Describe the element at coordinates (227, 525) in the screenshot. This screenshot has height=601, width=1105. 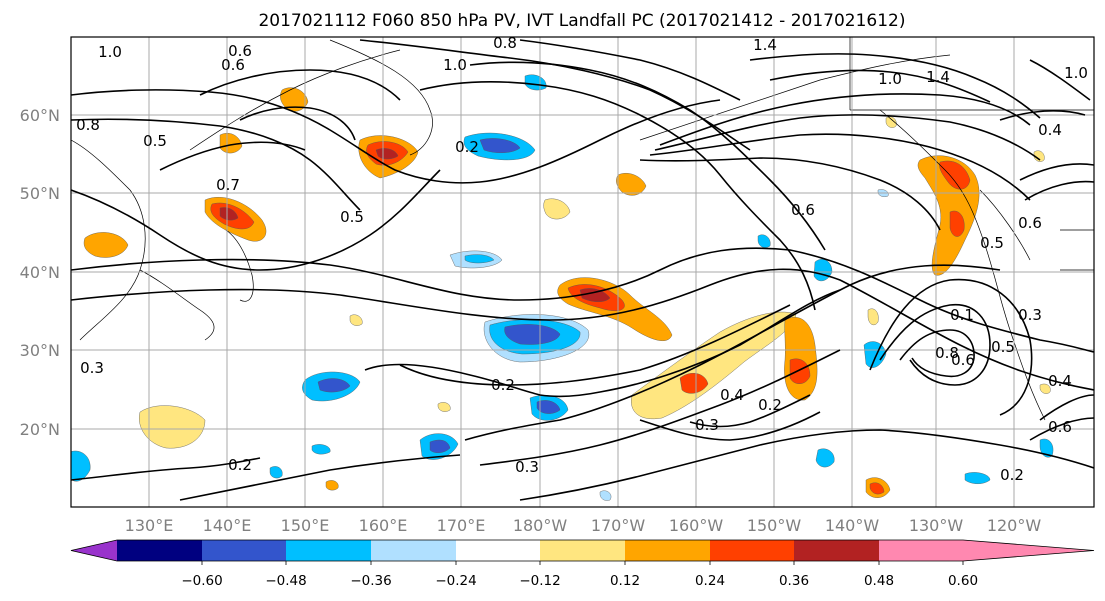
I see `lon-label-140e: 140°E` at that location.